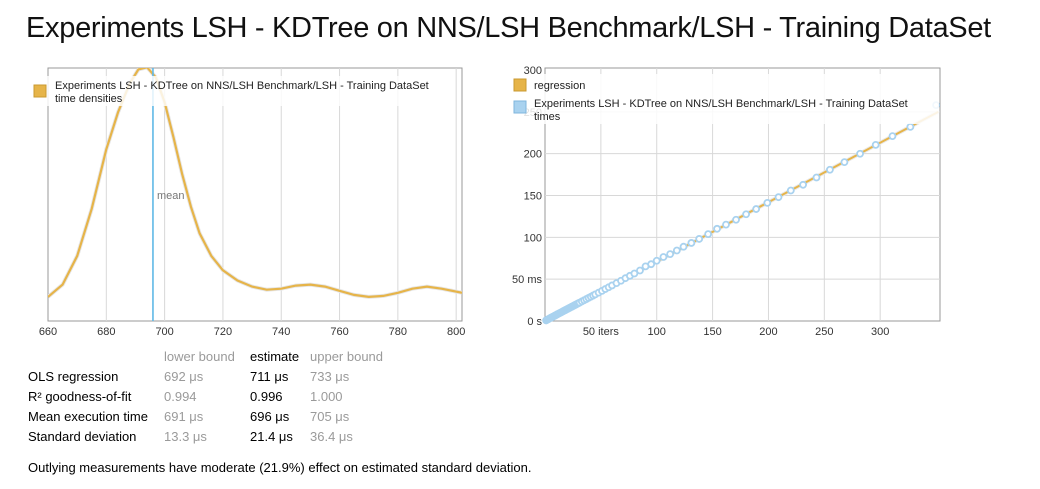 Image resolution: width=1040 pixels, height=489 pixels. What do you see at coordinates (171, 196) in the screenshot?
I see `mean-label: mean` at bounding box center [171, 196].